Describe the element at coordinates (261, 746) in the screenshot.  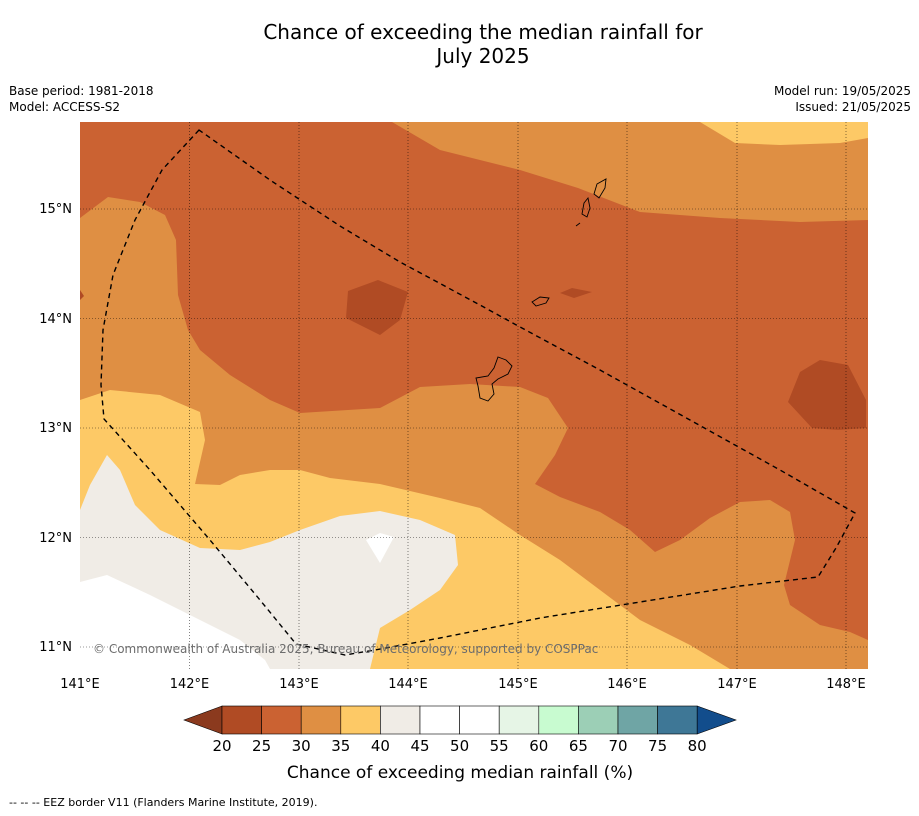
I see `cbar-tick-25: 25` at that location.